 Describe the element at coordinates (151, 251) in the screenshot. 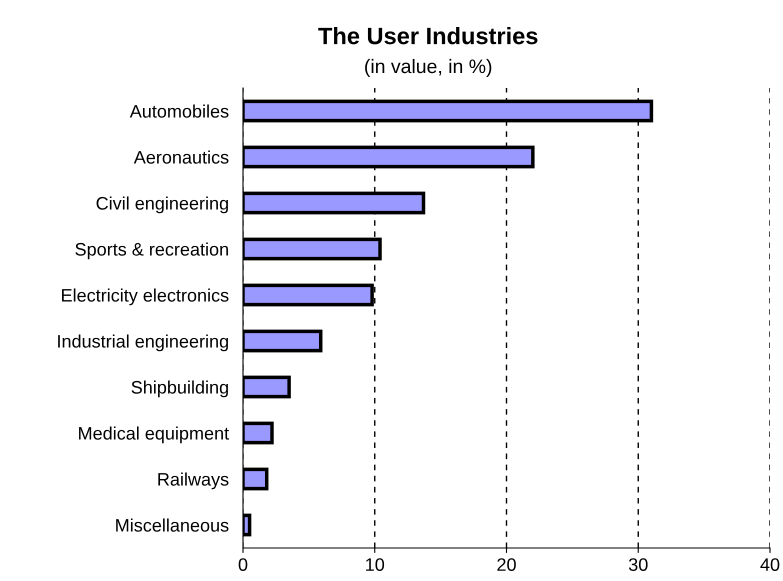

I see `y-tick-label: Sports & recreation` at that location.